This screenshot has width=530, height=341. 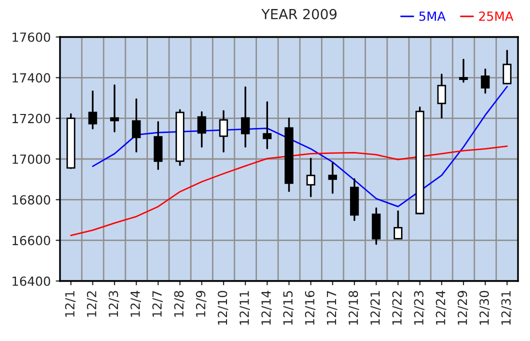 I want to click on x-tick-label: 12/15, so click(x=288, y=308).